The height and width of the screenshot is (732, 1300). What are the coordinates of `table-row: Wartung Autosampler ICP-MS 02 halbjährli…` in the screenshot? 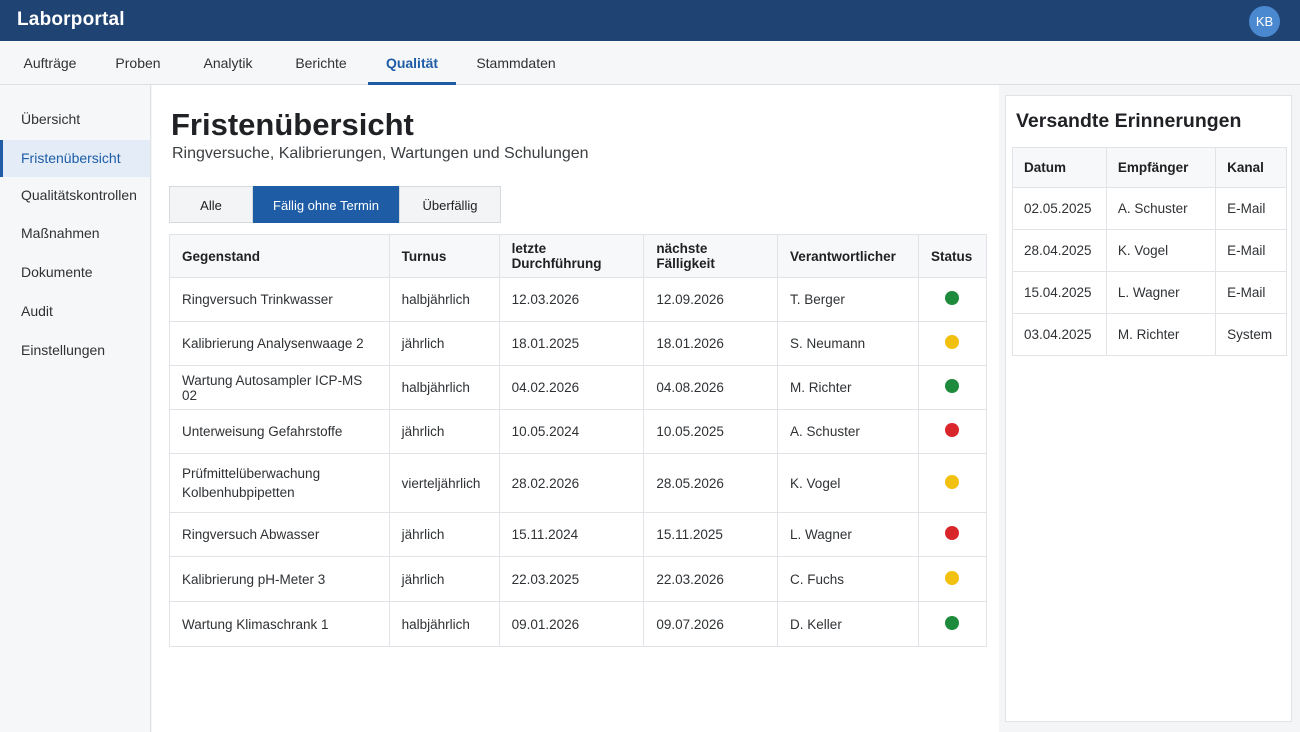 It's located at (578, 387).